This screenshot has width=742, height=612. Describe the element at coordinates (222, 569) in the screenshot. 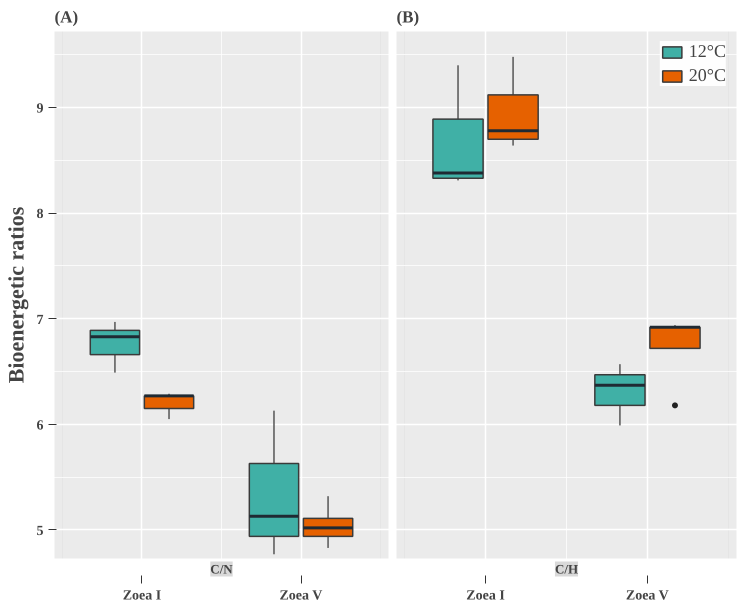

I see `x-axis-title: C/N` at that location.